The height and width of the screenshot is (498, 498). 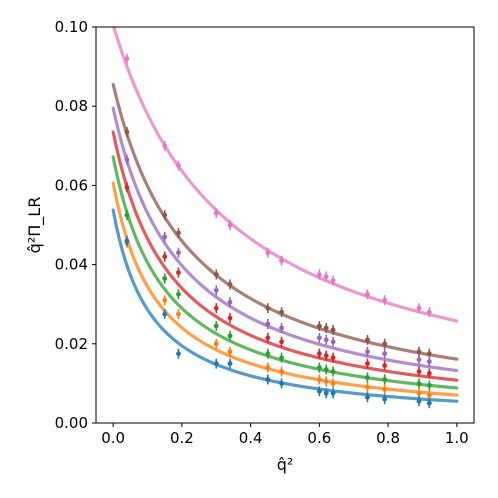 What do you see at coordinates (71, 423) in the screenshot?
I see `y-tick-label: 0.00` at bounding box center [71, 423].